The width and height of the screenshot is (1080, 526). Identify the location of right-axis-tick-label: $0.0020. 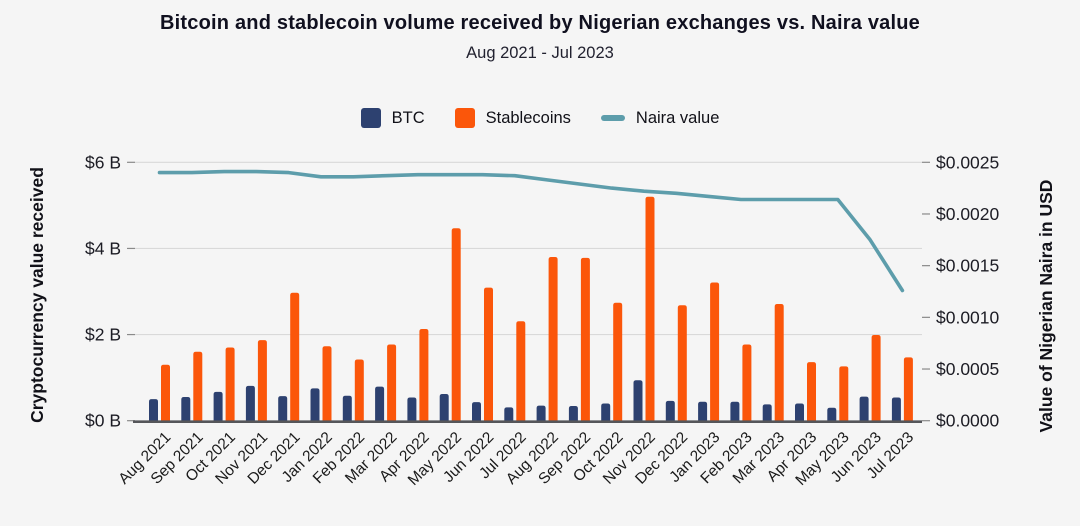
(968, 214).